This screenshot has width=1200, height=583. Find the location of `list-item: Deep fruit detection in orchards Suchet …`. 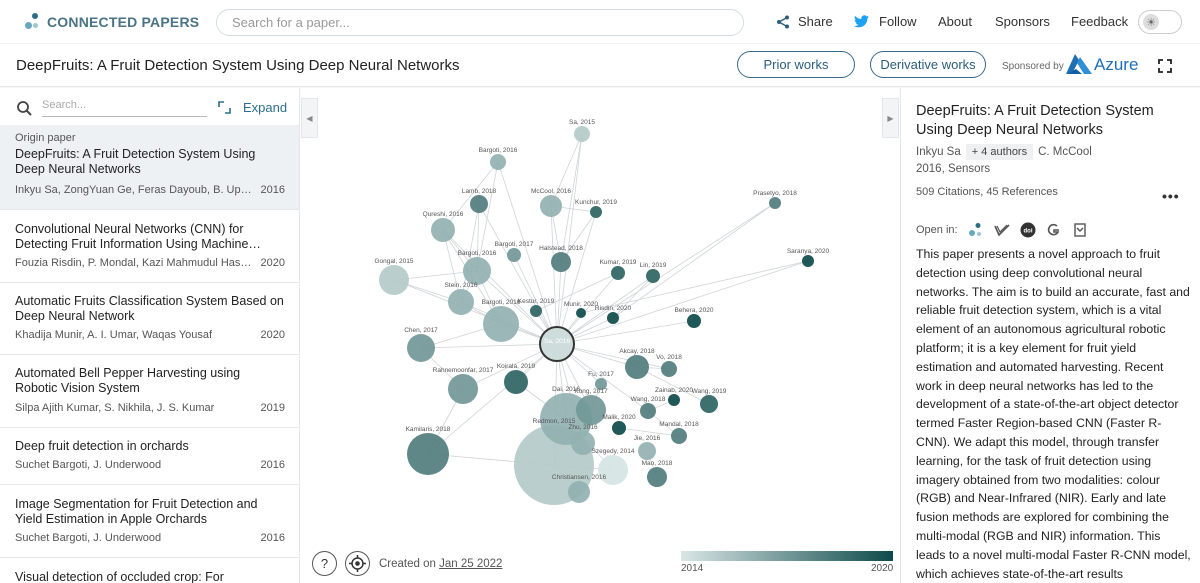

list-item: Deep fruit detection in orchards Suchet … is located at coordinates (149, 456).